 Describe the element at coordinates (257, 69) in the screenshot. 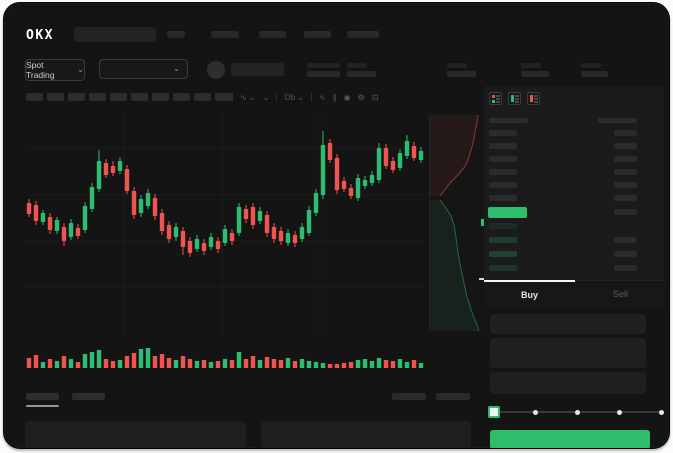

I see `account-skeleton` at that location.